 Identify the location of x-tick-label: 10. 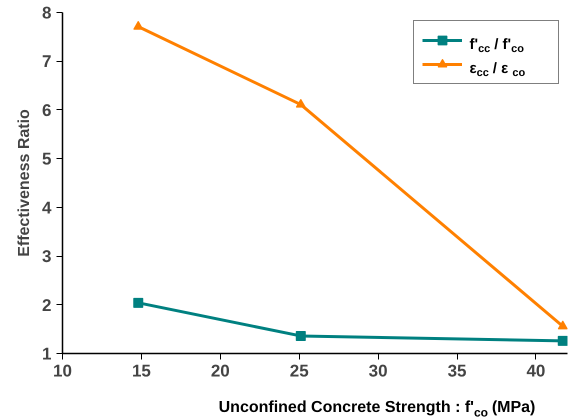
(62, 371).